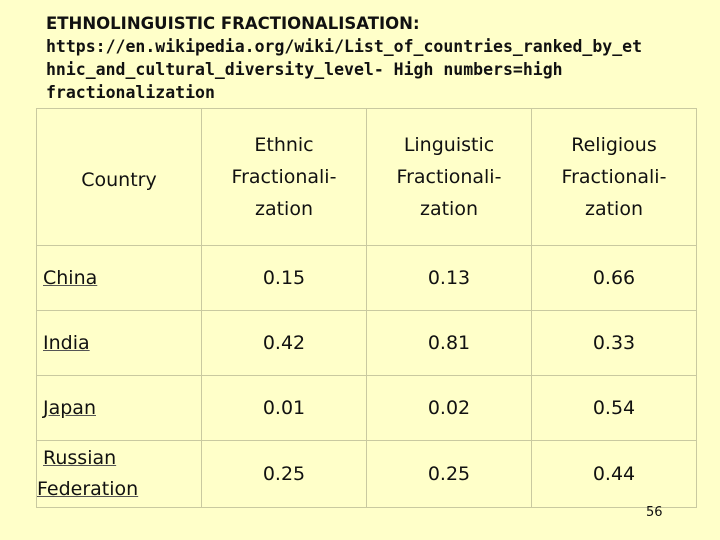 The width and height of the screenshot is (720, 540). I want to click on linguistic-value: 0.25, so click(449, 474).